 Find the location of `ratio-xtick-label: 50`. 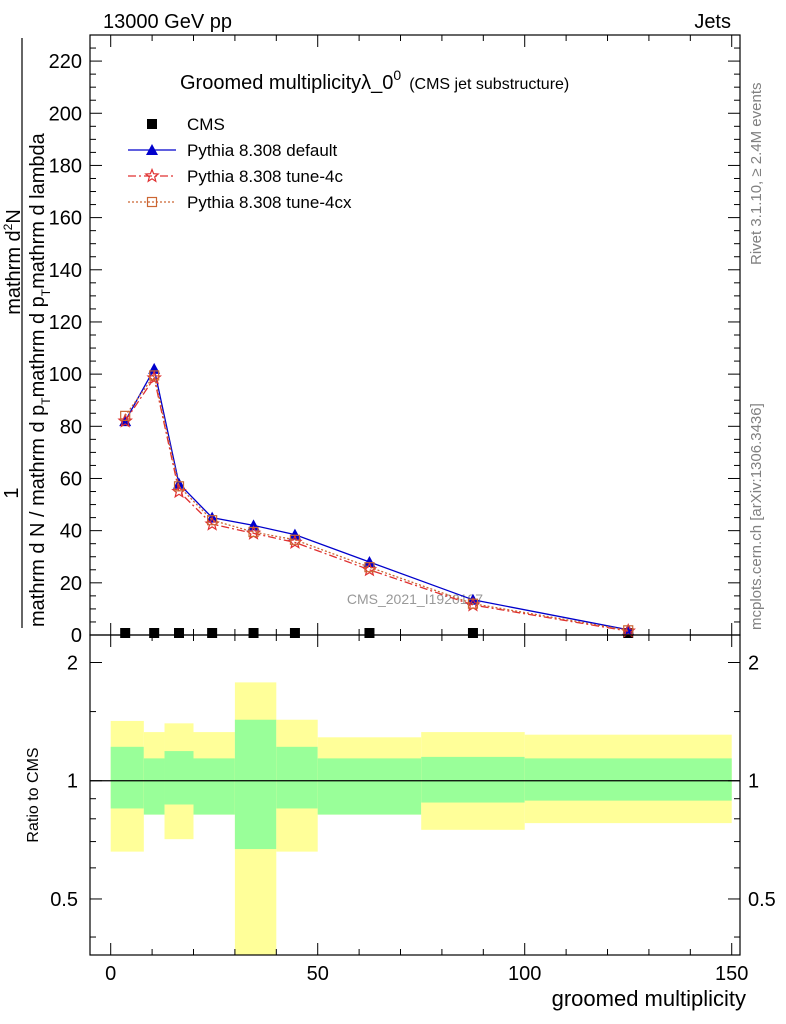

ratio-xtick-label: 50 is located at coordinates (318, 974).